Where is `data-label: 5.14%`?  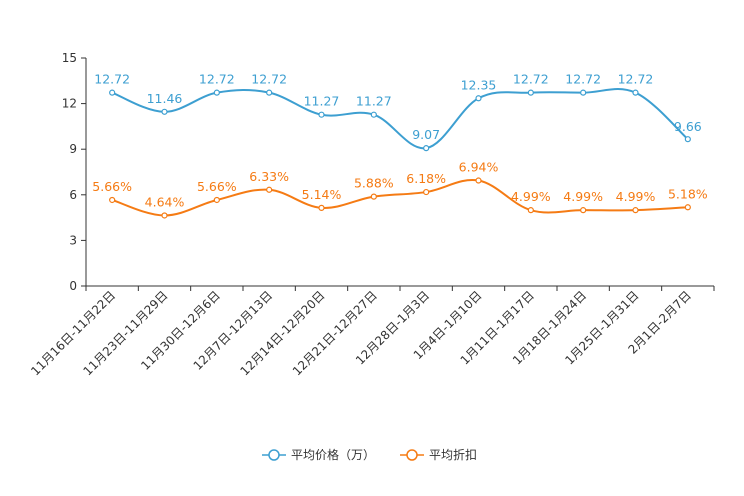 data-label: 5.14% is located at coordinates (322, 194).